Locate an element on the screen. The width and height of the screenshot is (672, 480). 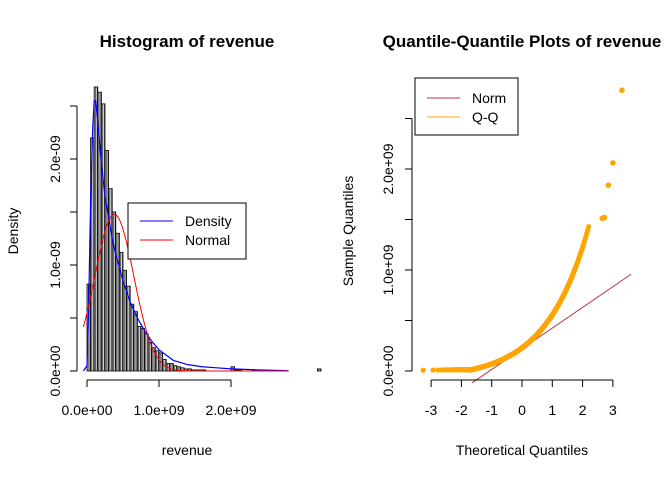
histogram-y-tick-label: 1.0e-09 is located at coordinates (55, 265).